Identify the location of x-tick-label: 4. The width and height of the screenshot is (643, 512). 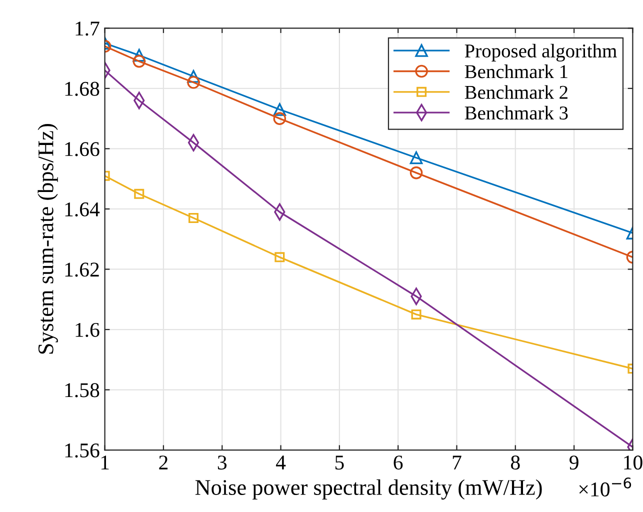
(281, 463).